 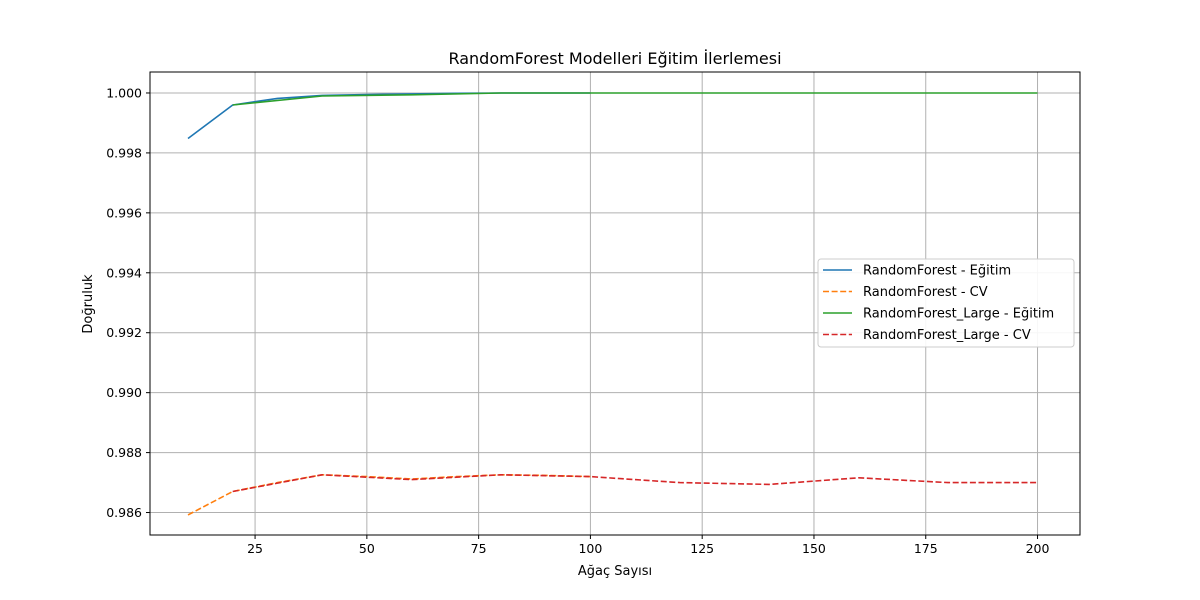 What do you see at coordinates (925, 292) in the screenshot?
I see `legend-label: RandomForest - CV` at bounding box center [925, 292].